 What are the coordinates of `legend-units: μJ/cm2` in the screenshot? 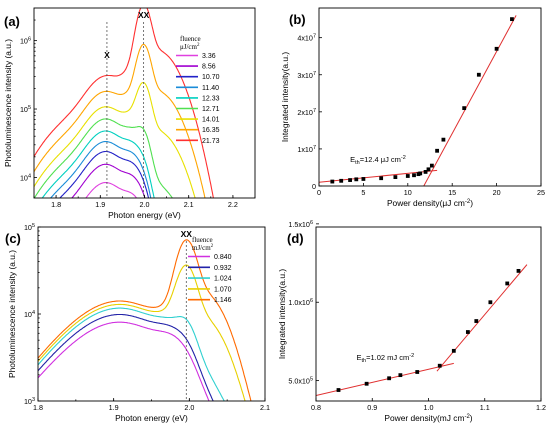 It's located at (190, 47).